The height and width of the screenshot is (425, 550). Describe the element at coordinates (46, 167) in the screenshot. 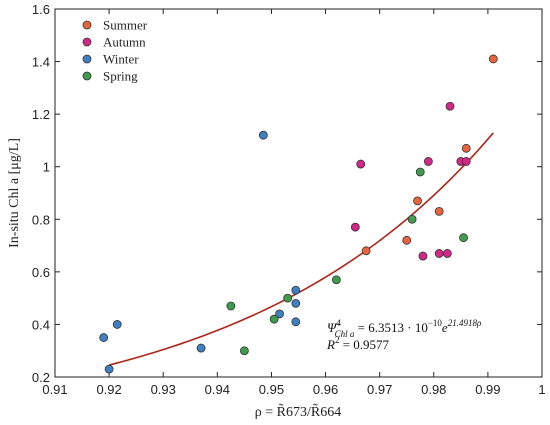

I see `y-tick-label: 1` at that location.